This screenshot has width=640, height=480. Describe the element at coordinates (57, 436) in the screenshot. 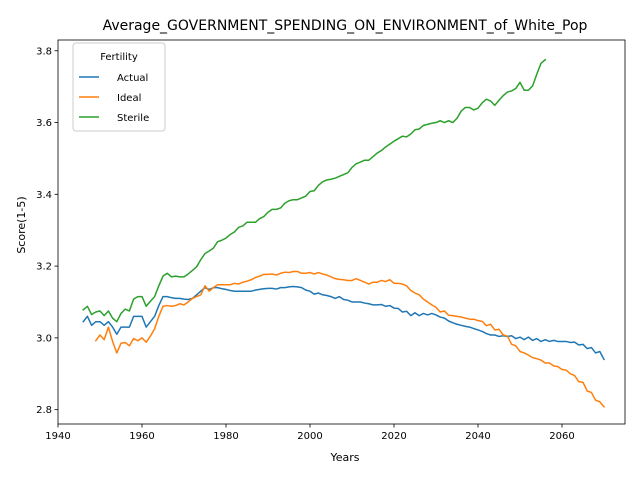

I see `x-tick-label: 1940` at that location.